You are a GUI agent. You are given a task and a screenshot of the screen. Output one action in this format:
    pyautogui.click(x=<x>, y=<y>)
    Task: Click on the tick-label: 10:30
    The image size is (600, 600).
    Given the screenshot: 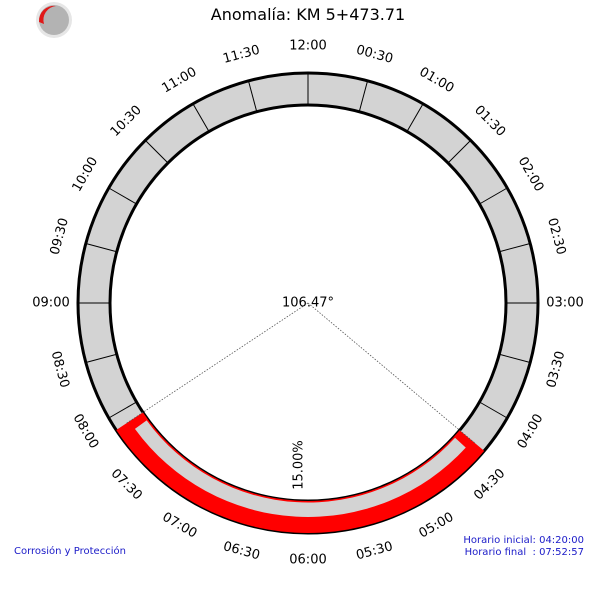 What is the action you would take?
    pyautogui.click(x=126, y=121)
    